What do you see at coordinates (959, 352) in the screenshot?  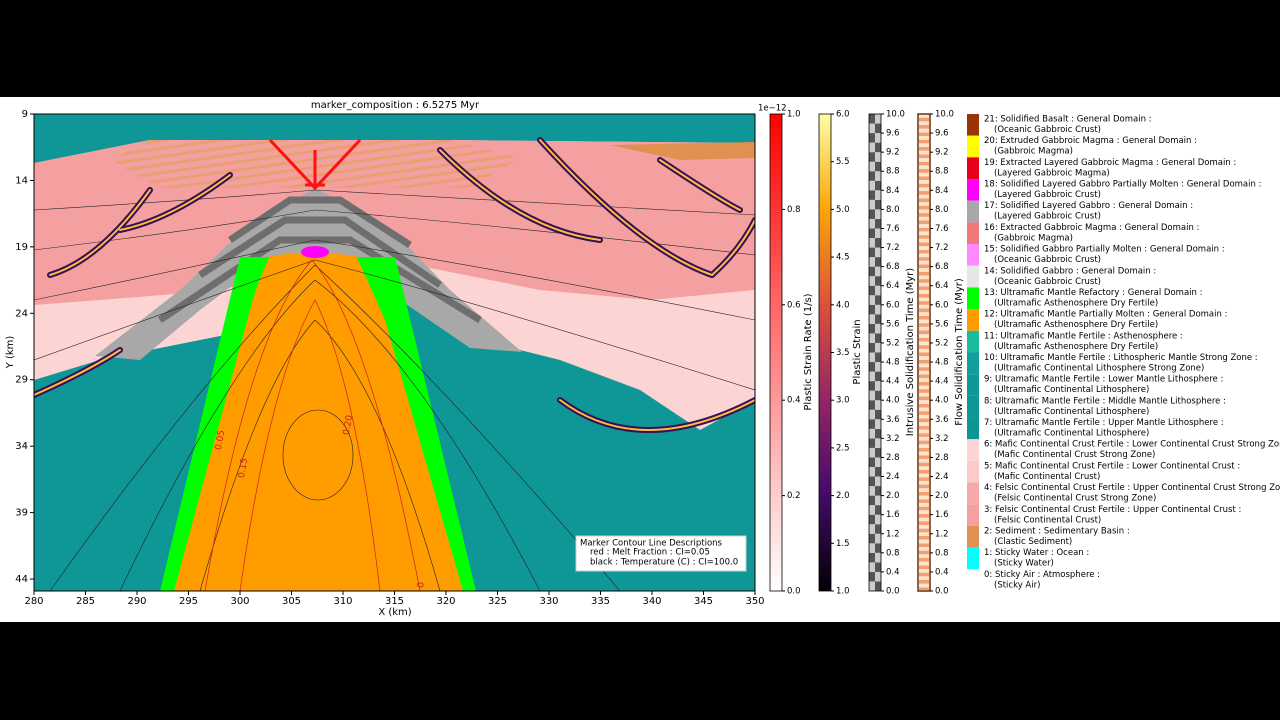 I see `colorbar-label: Flow Solidification Time (Myr)` at bounding box center [959, 352].